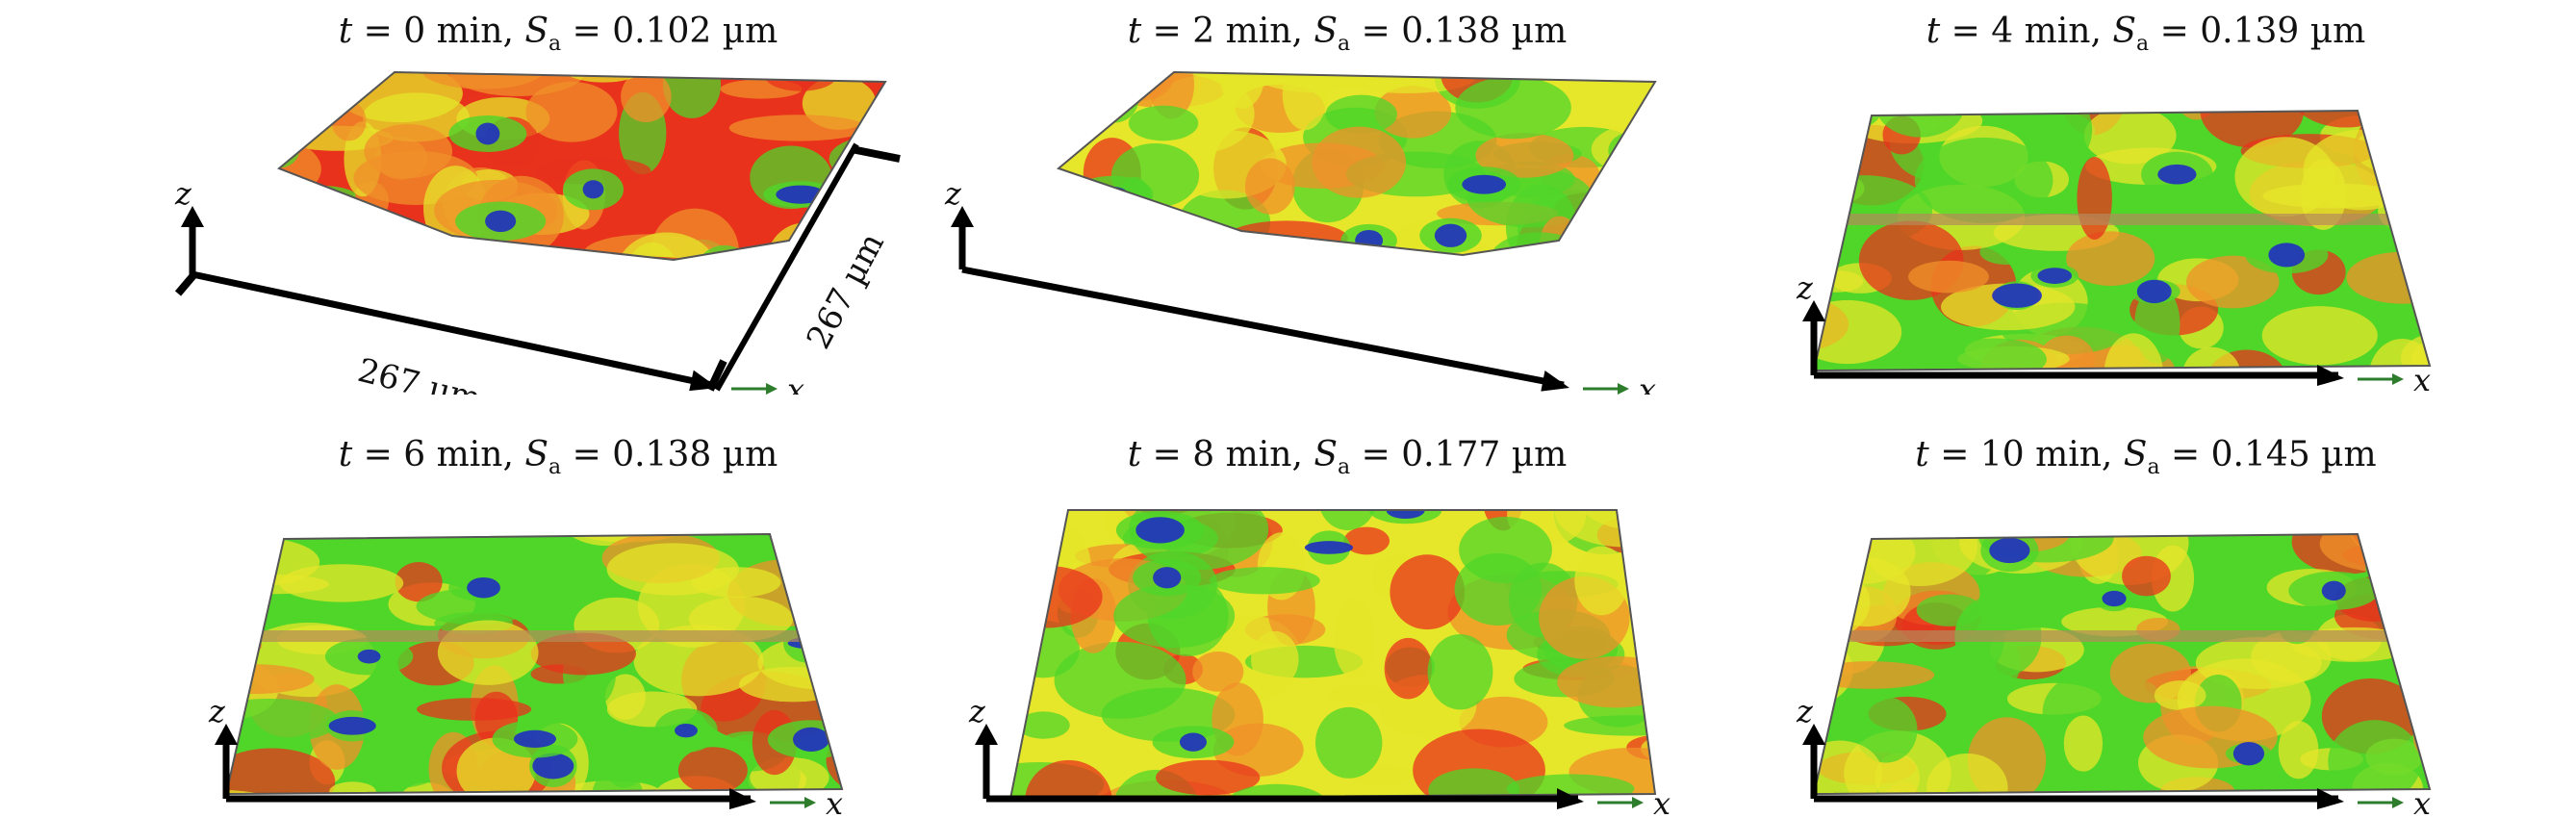 The height and width of the screenshot is (818, 2576). Describe the element at coordinates (2002, 454) in the screenshot. I see `time-value: 10` at that location.